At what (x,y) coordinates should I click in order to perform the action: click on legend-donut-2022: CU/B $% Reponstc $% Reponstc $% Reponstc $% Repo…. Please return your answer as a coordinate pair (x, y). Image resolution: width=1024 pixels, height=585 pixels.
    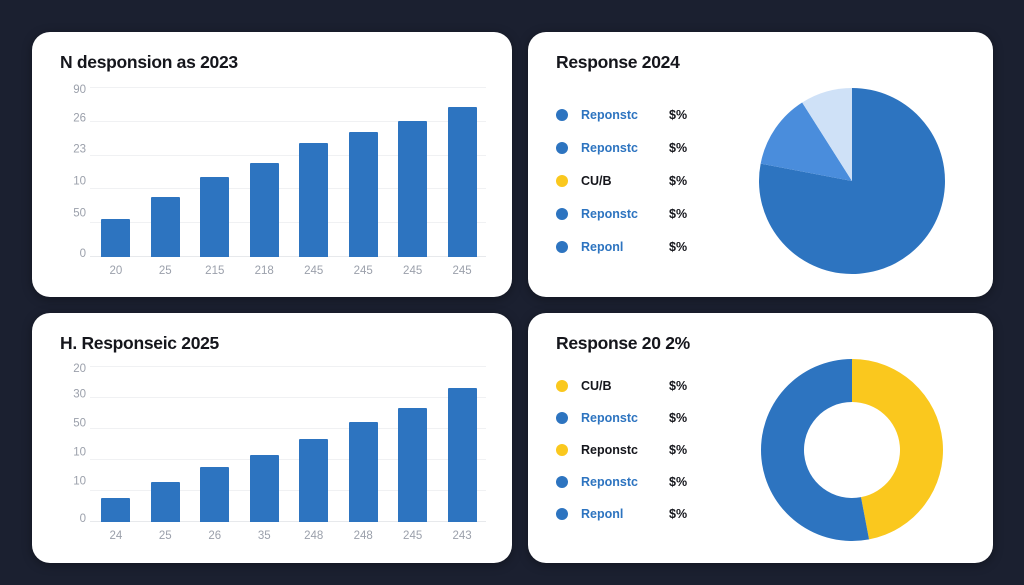
    Looking at the image, I should click on (638, 450).